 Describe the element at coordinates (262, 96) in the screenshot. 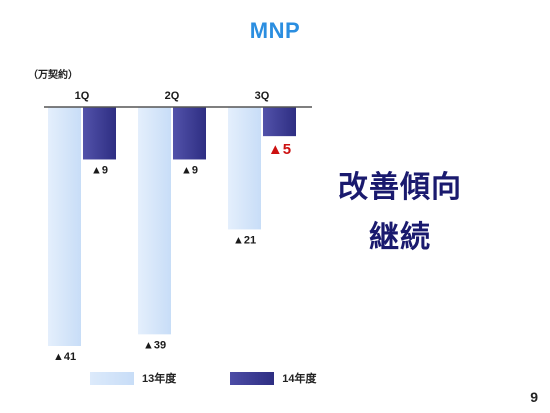

I see `category-label-3q: 3Q` at that location.